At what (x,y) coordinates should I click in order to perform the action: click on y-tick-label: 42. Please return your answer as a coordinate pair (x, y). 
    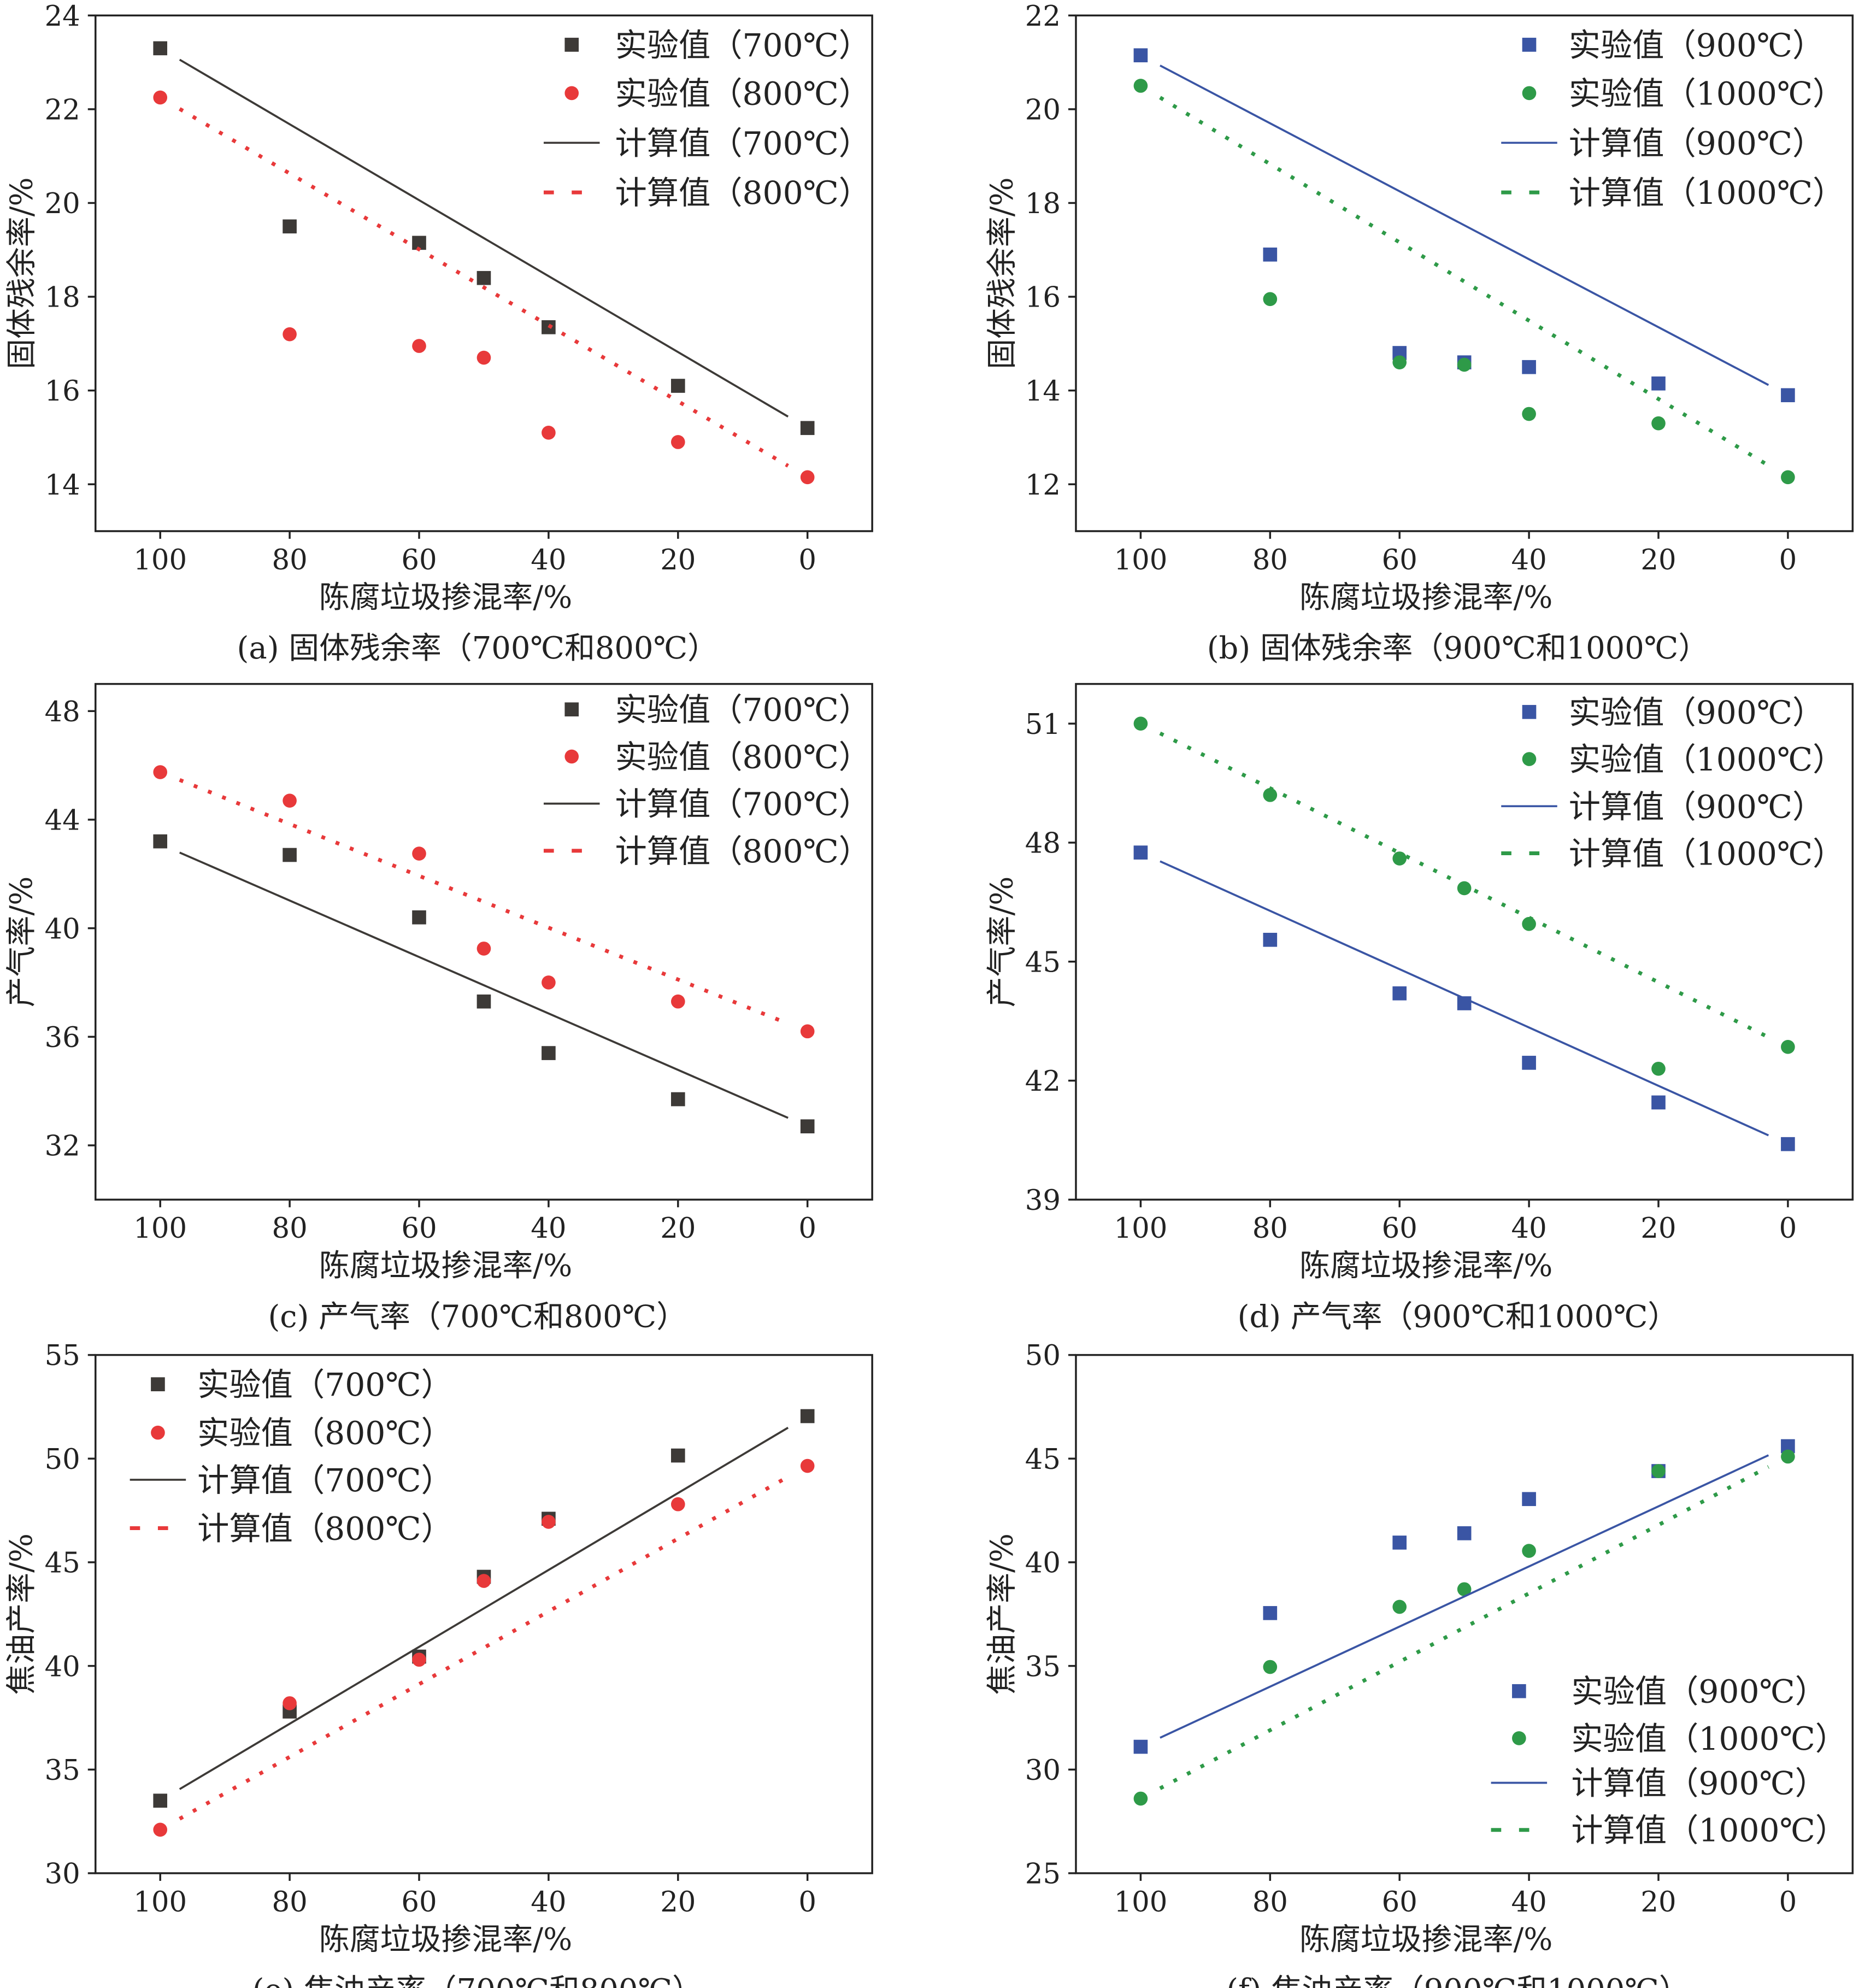
    Looking at the image, I should click on (1043, 1081).